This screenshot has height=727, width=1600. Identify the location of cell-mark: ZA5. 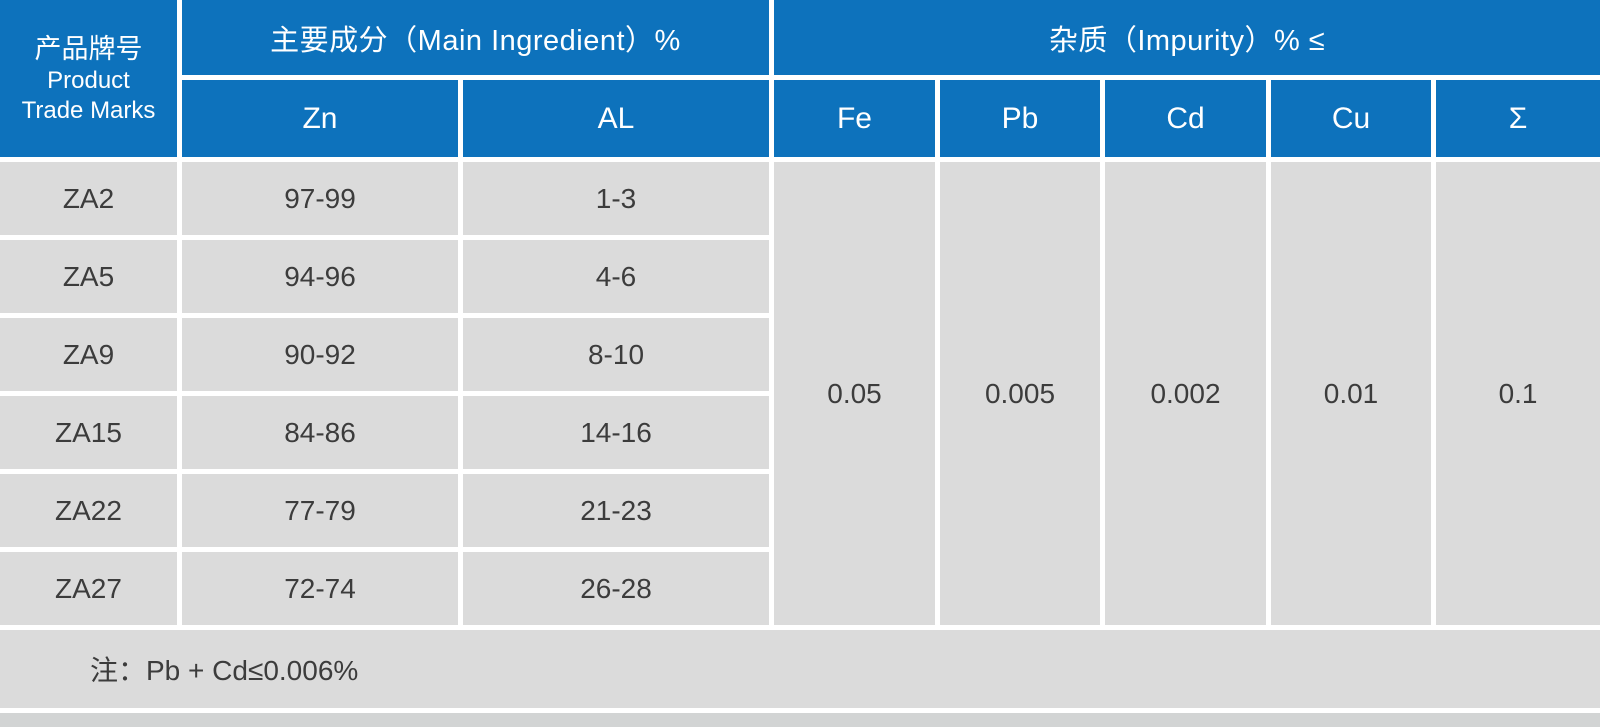
(88, 276).